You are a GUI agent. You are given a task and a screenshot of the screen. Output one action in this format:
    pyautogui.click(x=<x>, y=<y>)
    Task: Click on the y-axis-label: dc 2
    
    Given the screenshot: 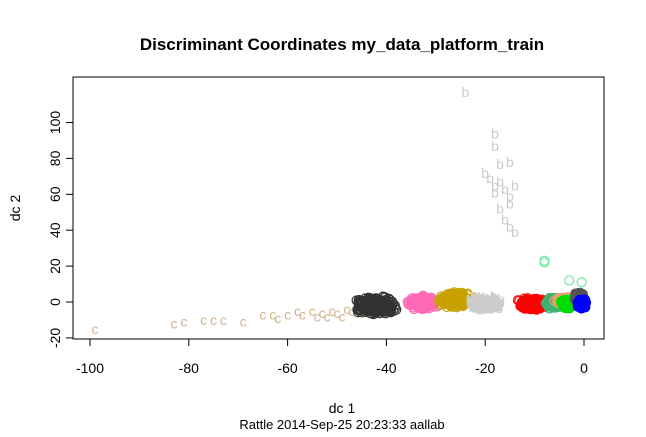 What is the action you would take?
    pyautogui.click(x=15, y=208)
    